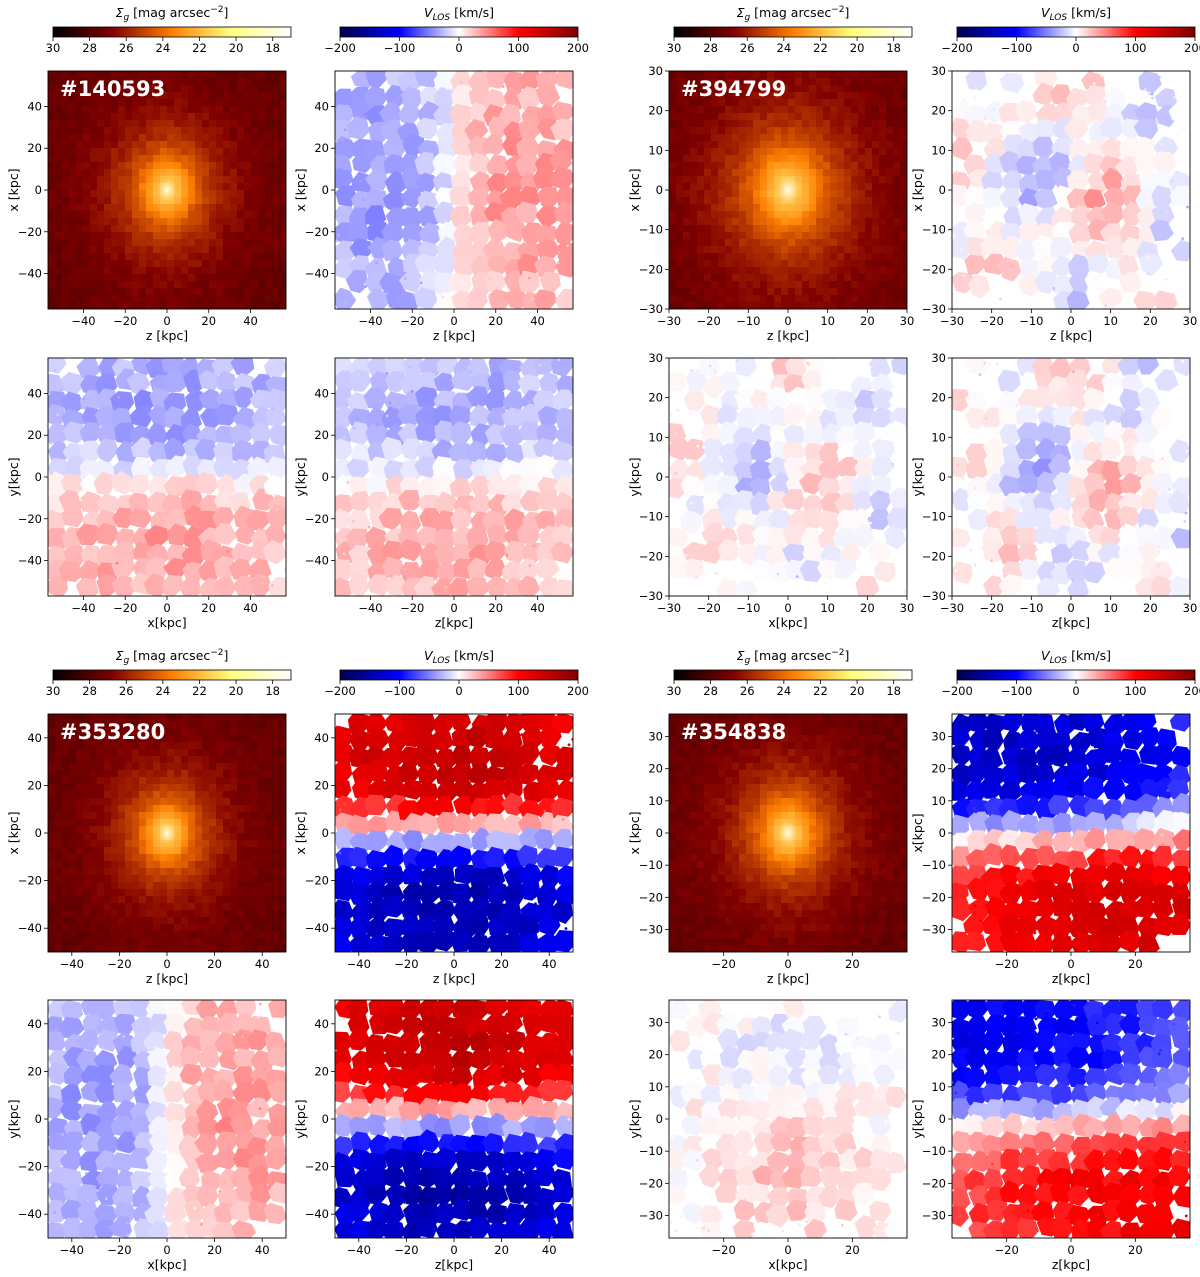  Describe the element at coordinates (53, 48) in the screenshot. I see `colorbar-tick-label: 30` at that location.